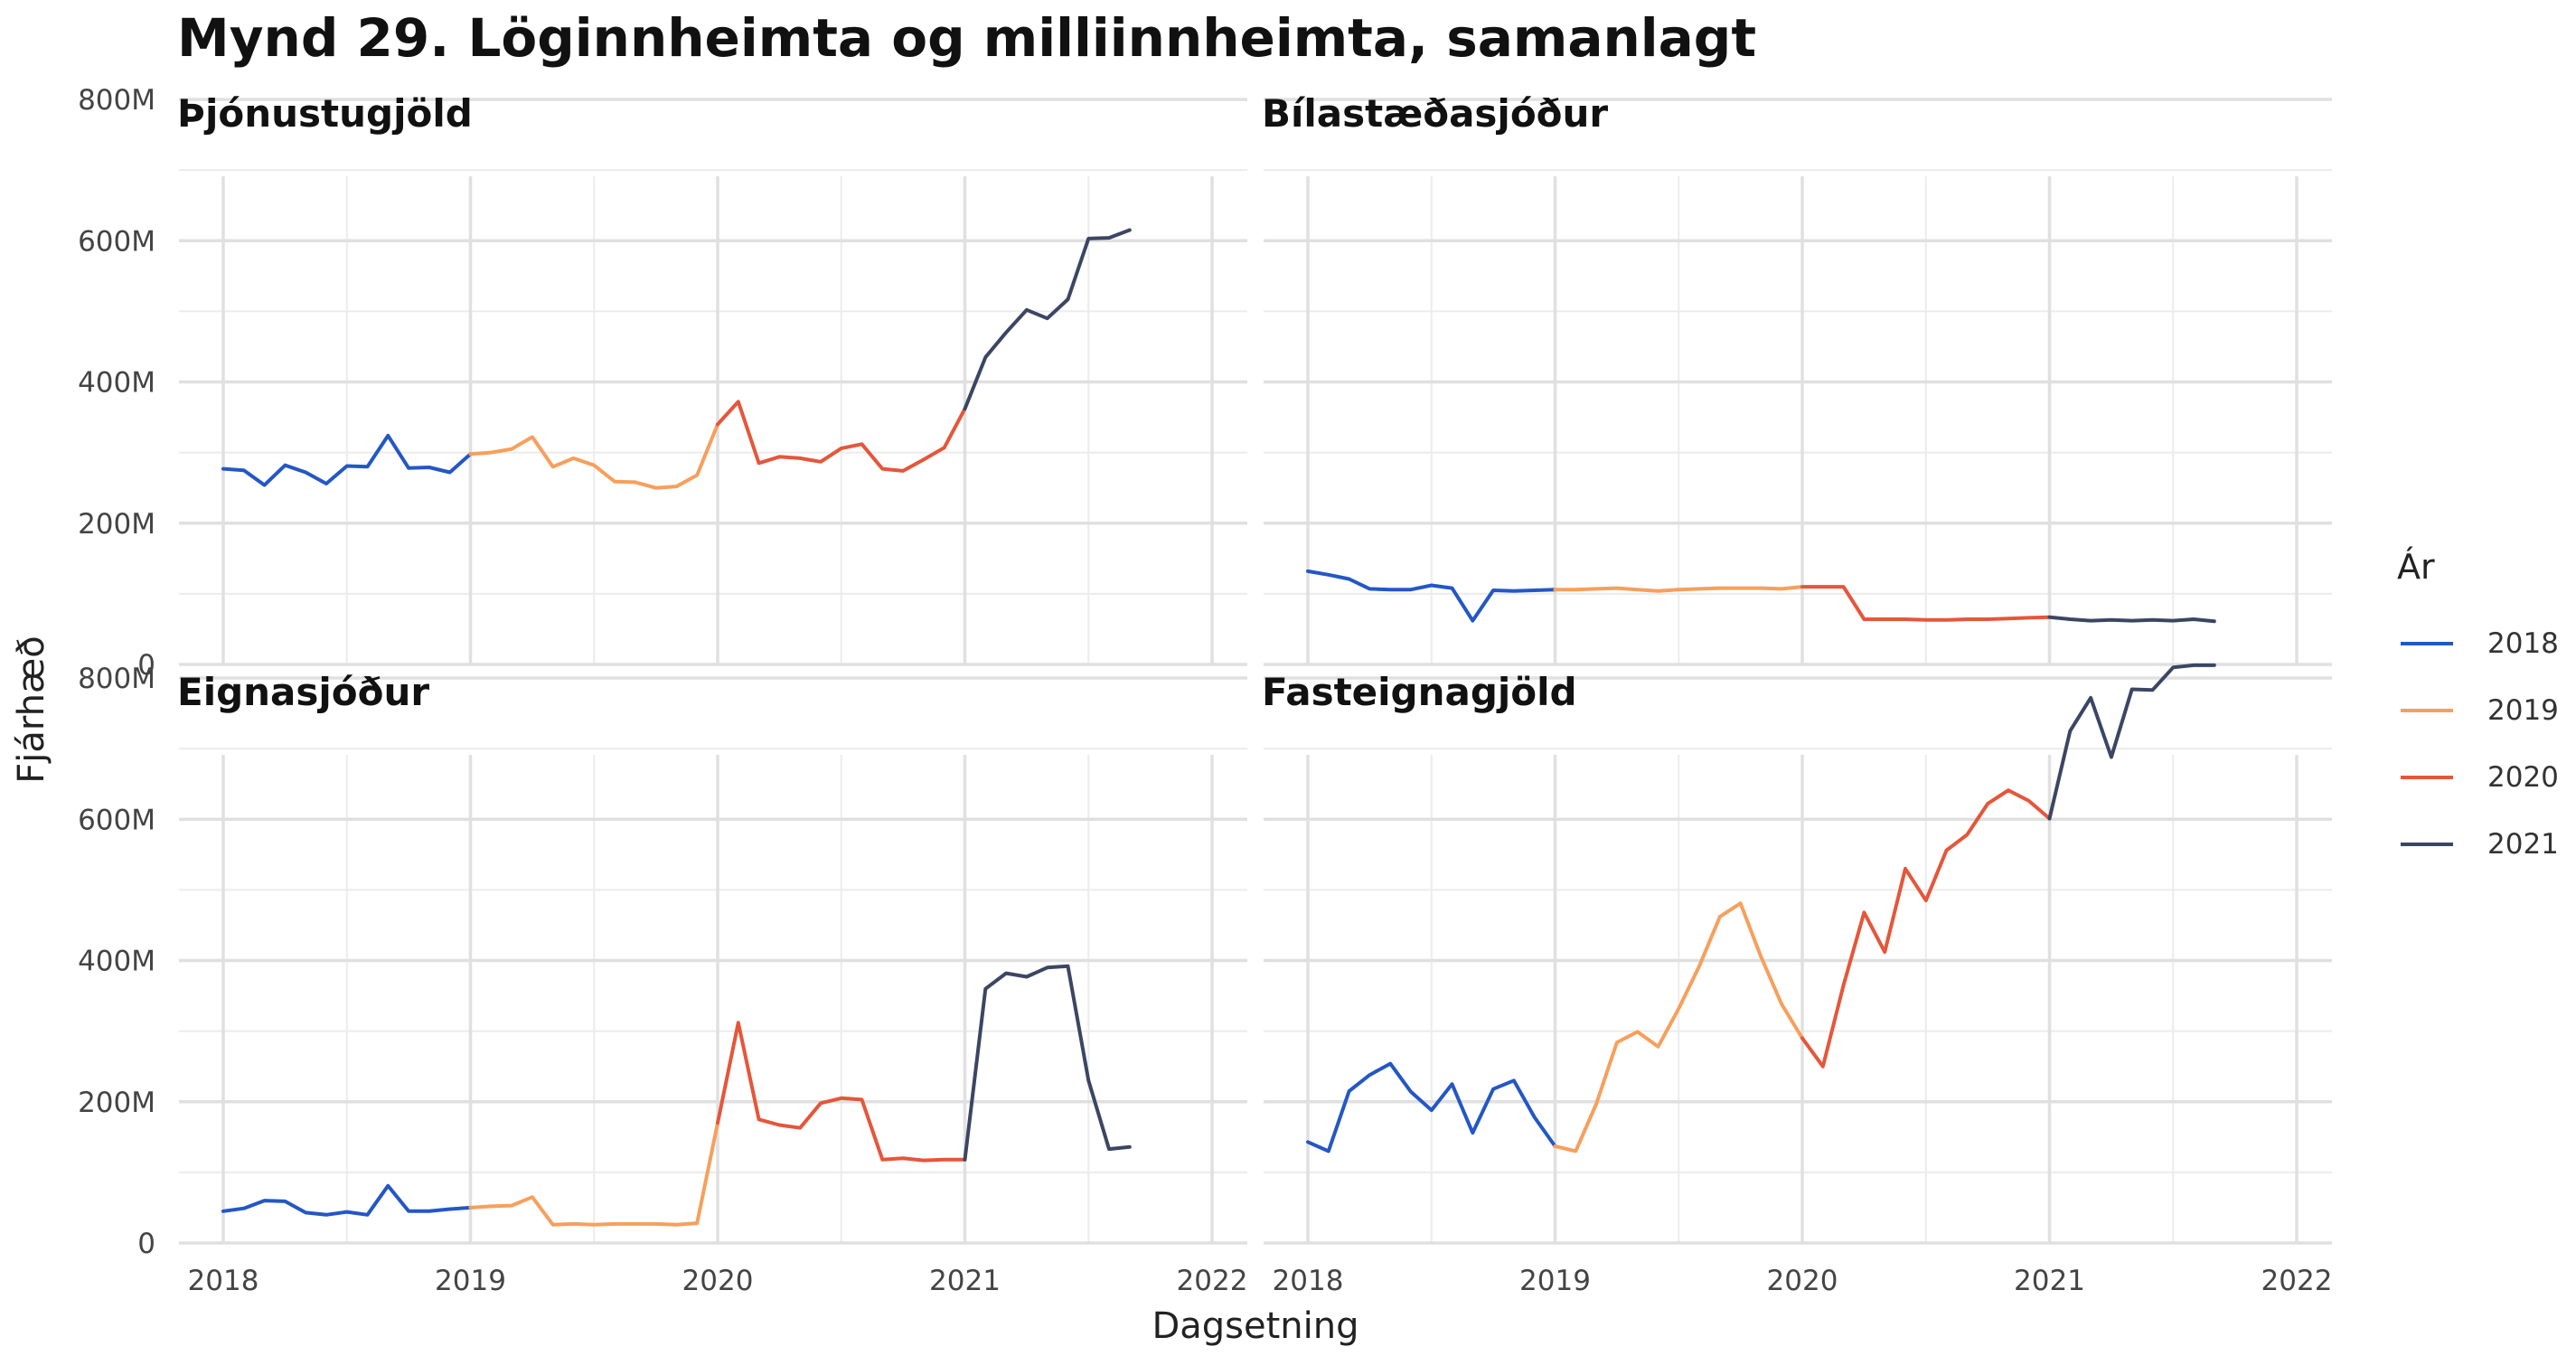  Describe the element at coordinates (2427, 643) in the screenshot. I see `legend-swatch-2018` at that location.